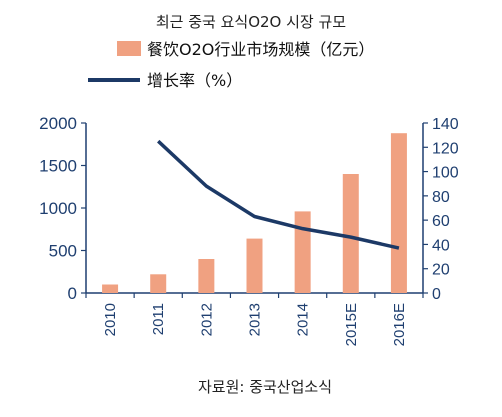 The width and height of the screenshot is (502, 417). Describe the element at coordinates (194, 80) in the screenshot. I see `legend-label-line: 增长率（%）` at that location.